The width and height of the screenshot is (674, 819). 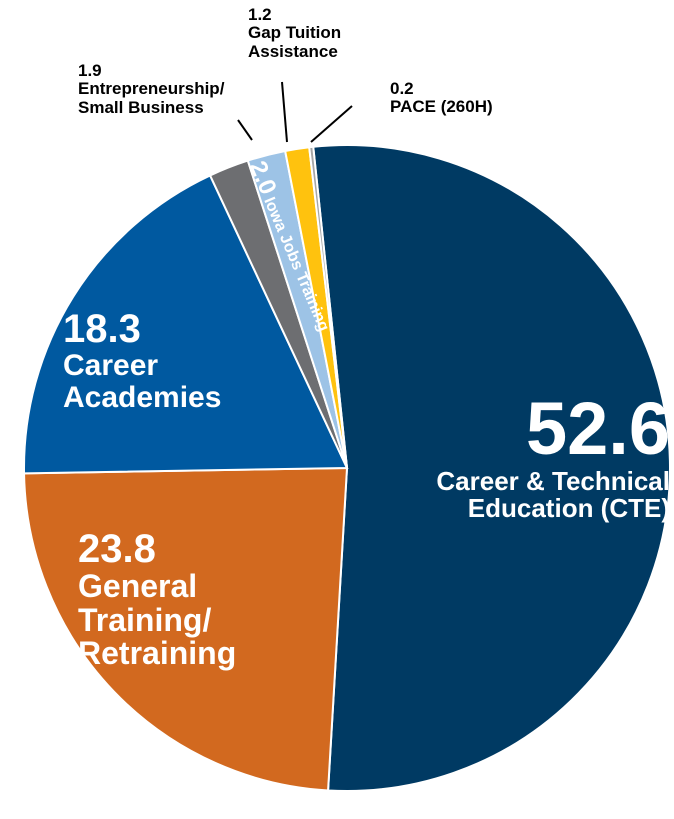 I want to click on slice-label: 1.2 Gap Tuition Assistance, so click(x=323, y=33).